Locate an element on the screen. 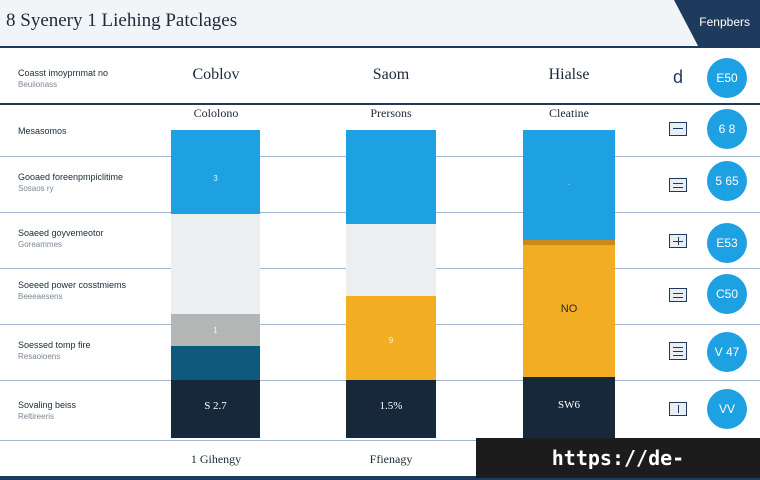  column-head-1: Coblov is located at coordinates (216, 74).